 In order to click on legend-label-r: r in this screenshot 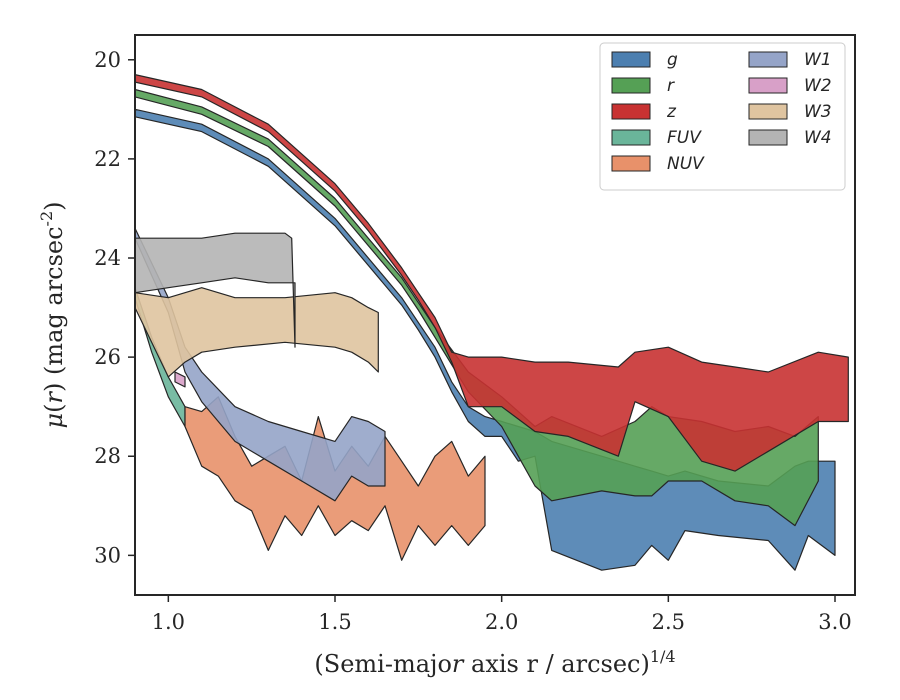, I will do `click(671, 86)`.